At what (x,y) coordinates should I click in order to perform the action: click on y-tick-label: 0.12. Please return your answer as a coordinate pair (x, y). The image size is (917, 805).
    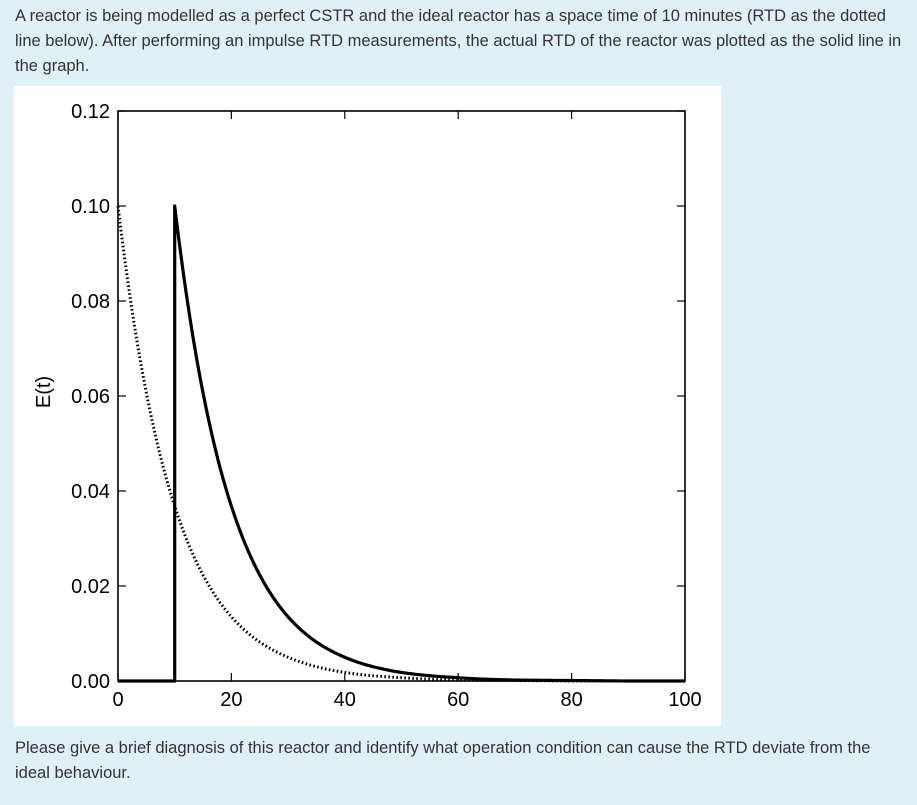
    Looking at the image, I should click on (90, 112).